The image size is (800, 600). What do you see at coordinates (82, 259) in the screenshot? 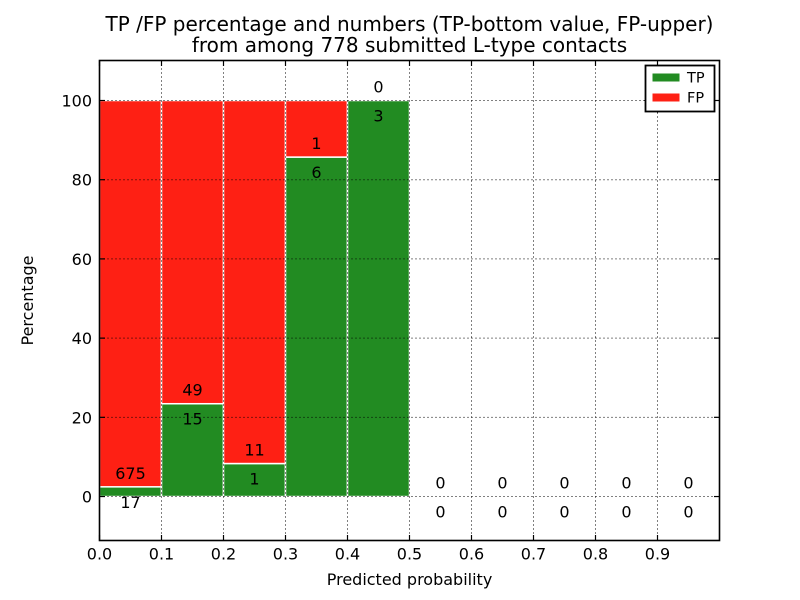
I see `y-tick-label: 60` at bounding box center [82, 259].